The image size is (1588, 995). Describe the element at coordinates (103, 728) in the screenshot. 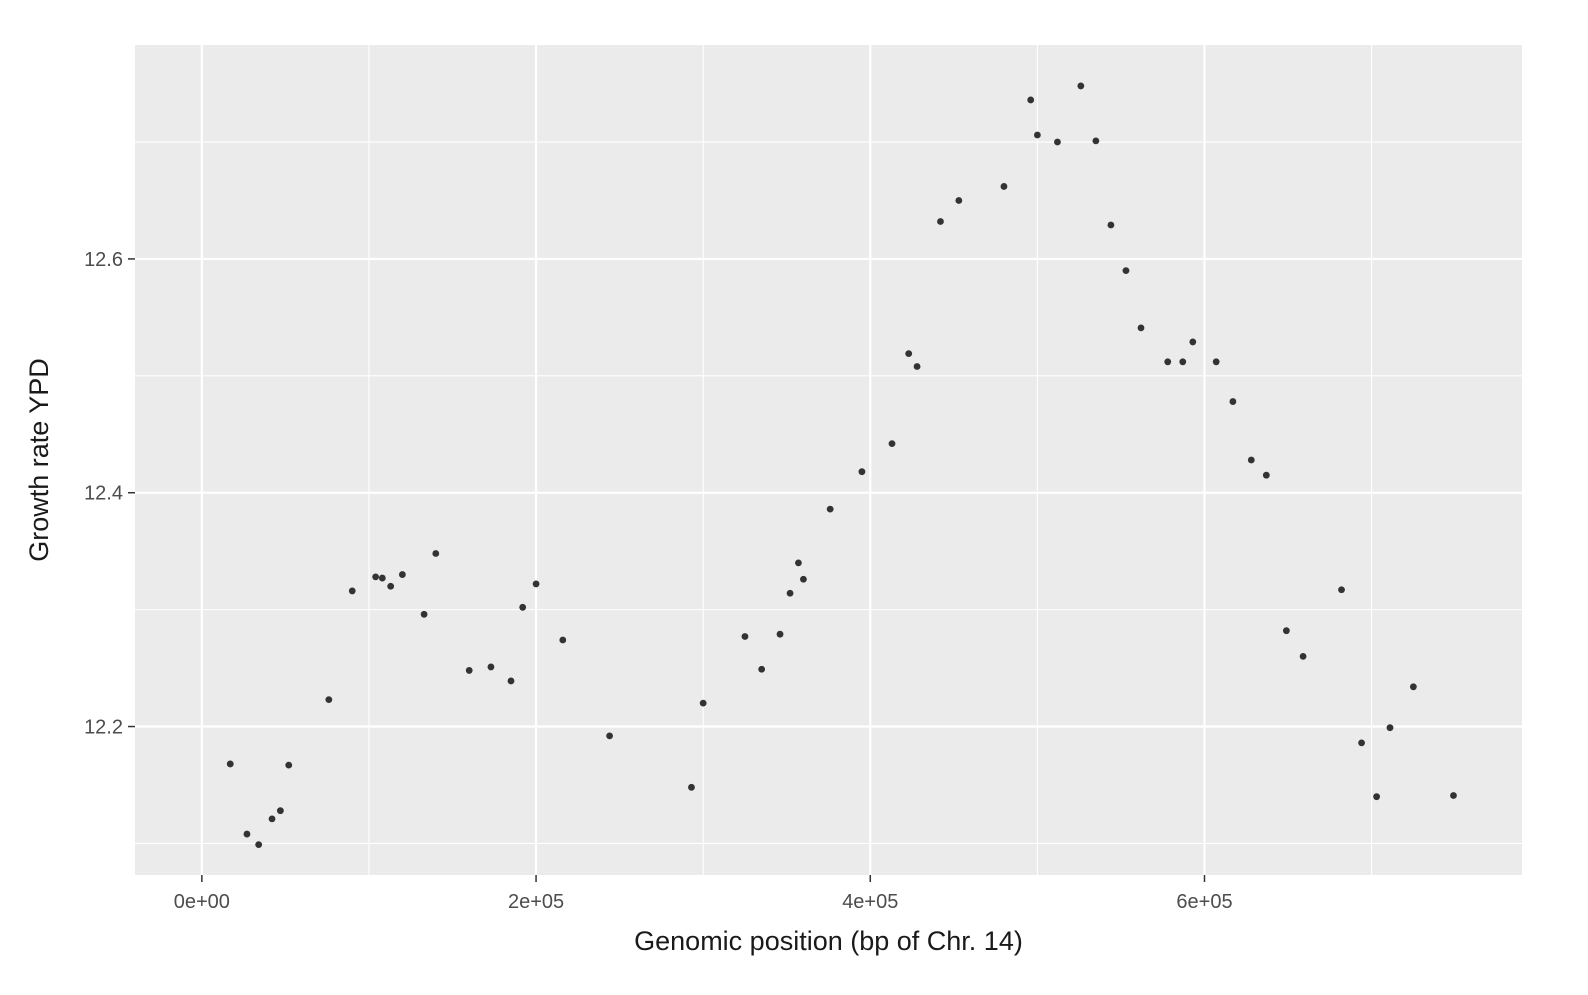

I see `y-tick-label: 12.2` at that location.